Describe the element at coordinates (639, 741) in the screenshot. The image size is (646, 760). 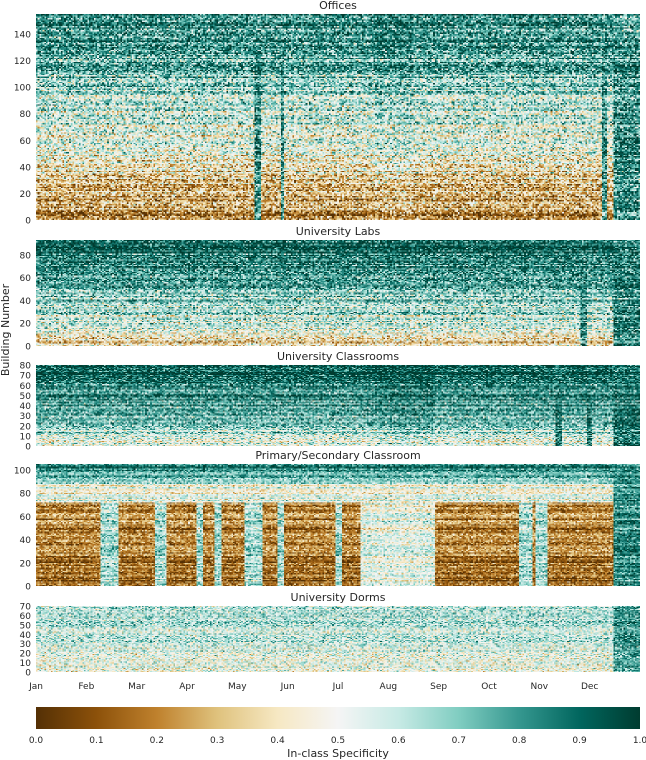
I see `colorbar-tick-label: 1.0` at that location.